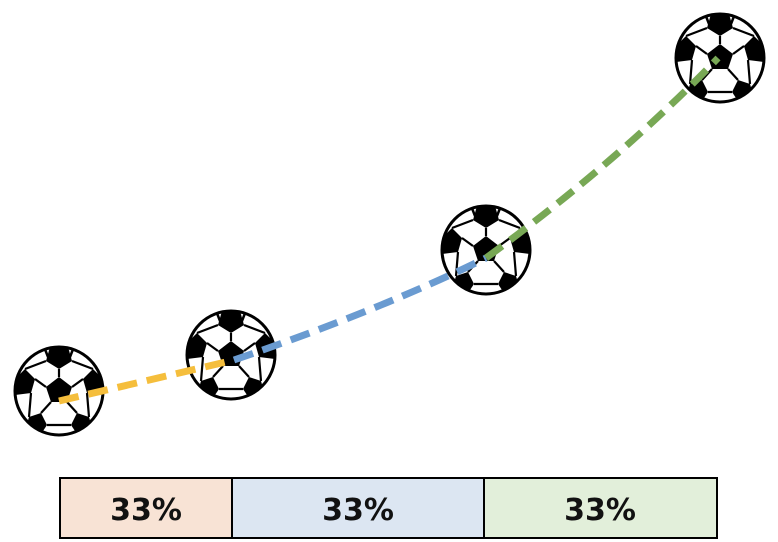 This screenshot has height=542, width=778. I want to click on bar-segment-2-label: 33%, so click(358, 510).